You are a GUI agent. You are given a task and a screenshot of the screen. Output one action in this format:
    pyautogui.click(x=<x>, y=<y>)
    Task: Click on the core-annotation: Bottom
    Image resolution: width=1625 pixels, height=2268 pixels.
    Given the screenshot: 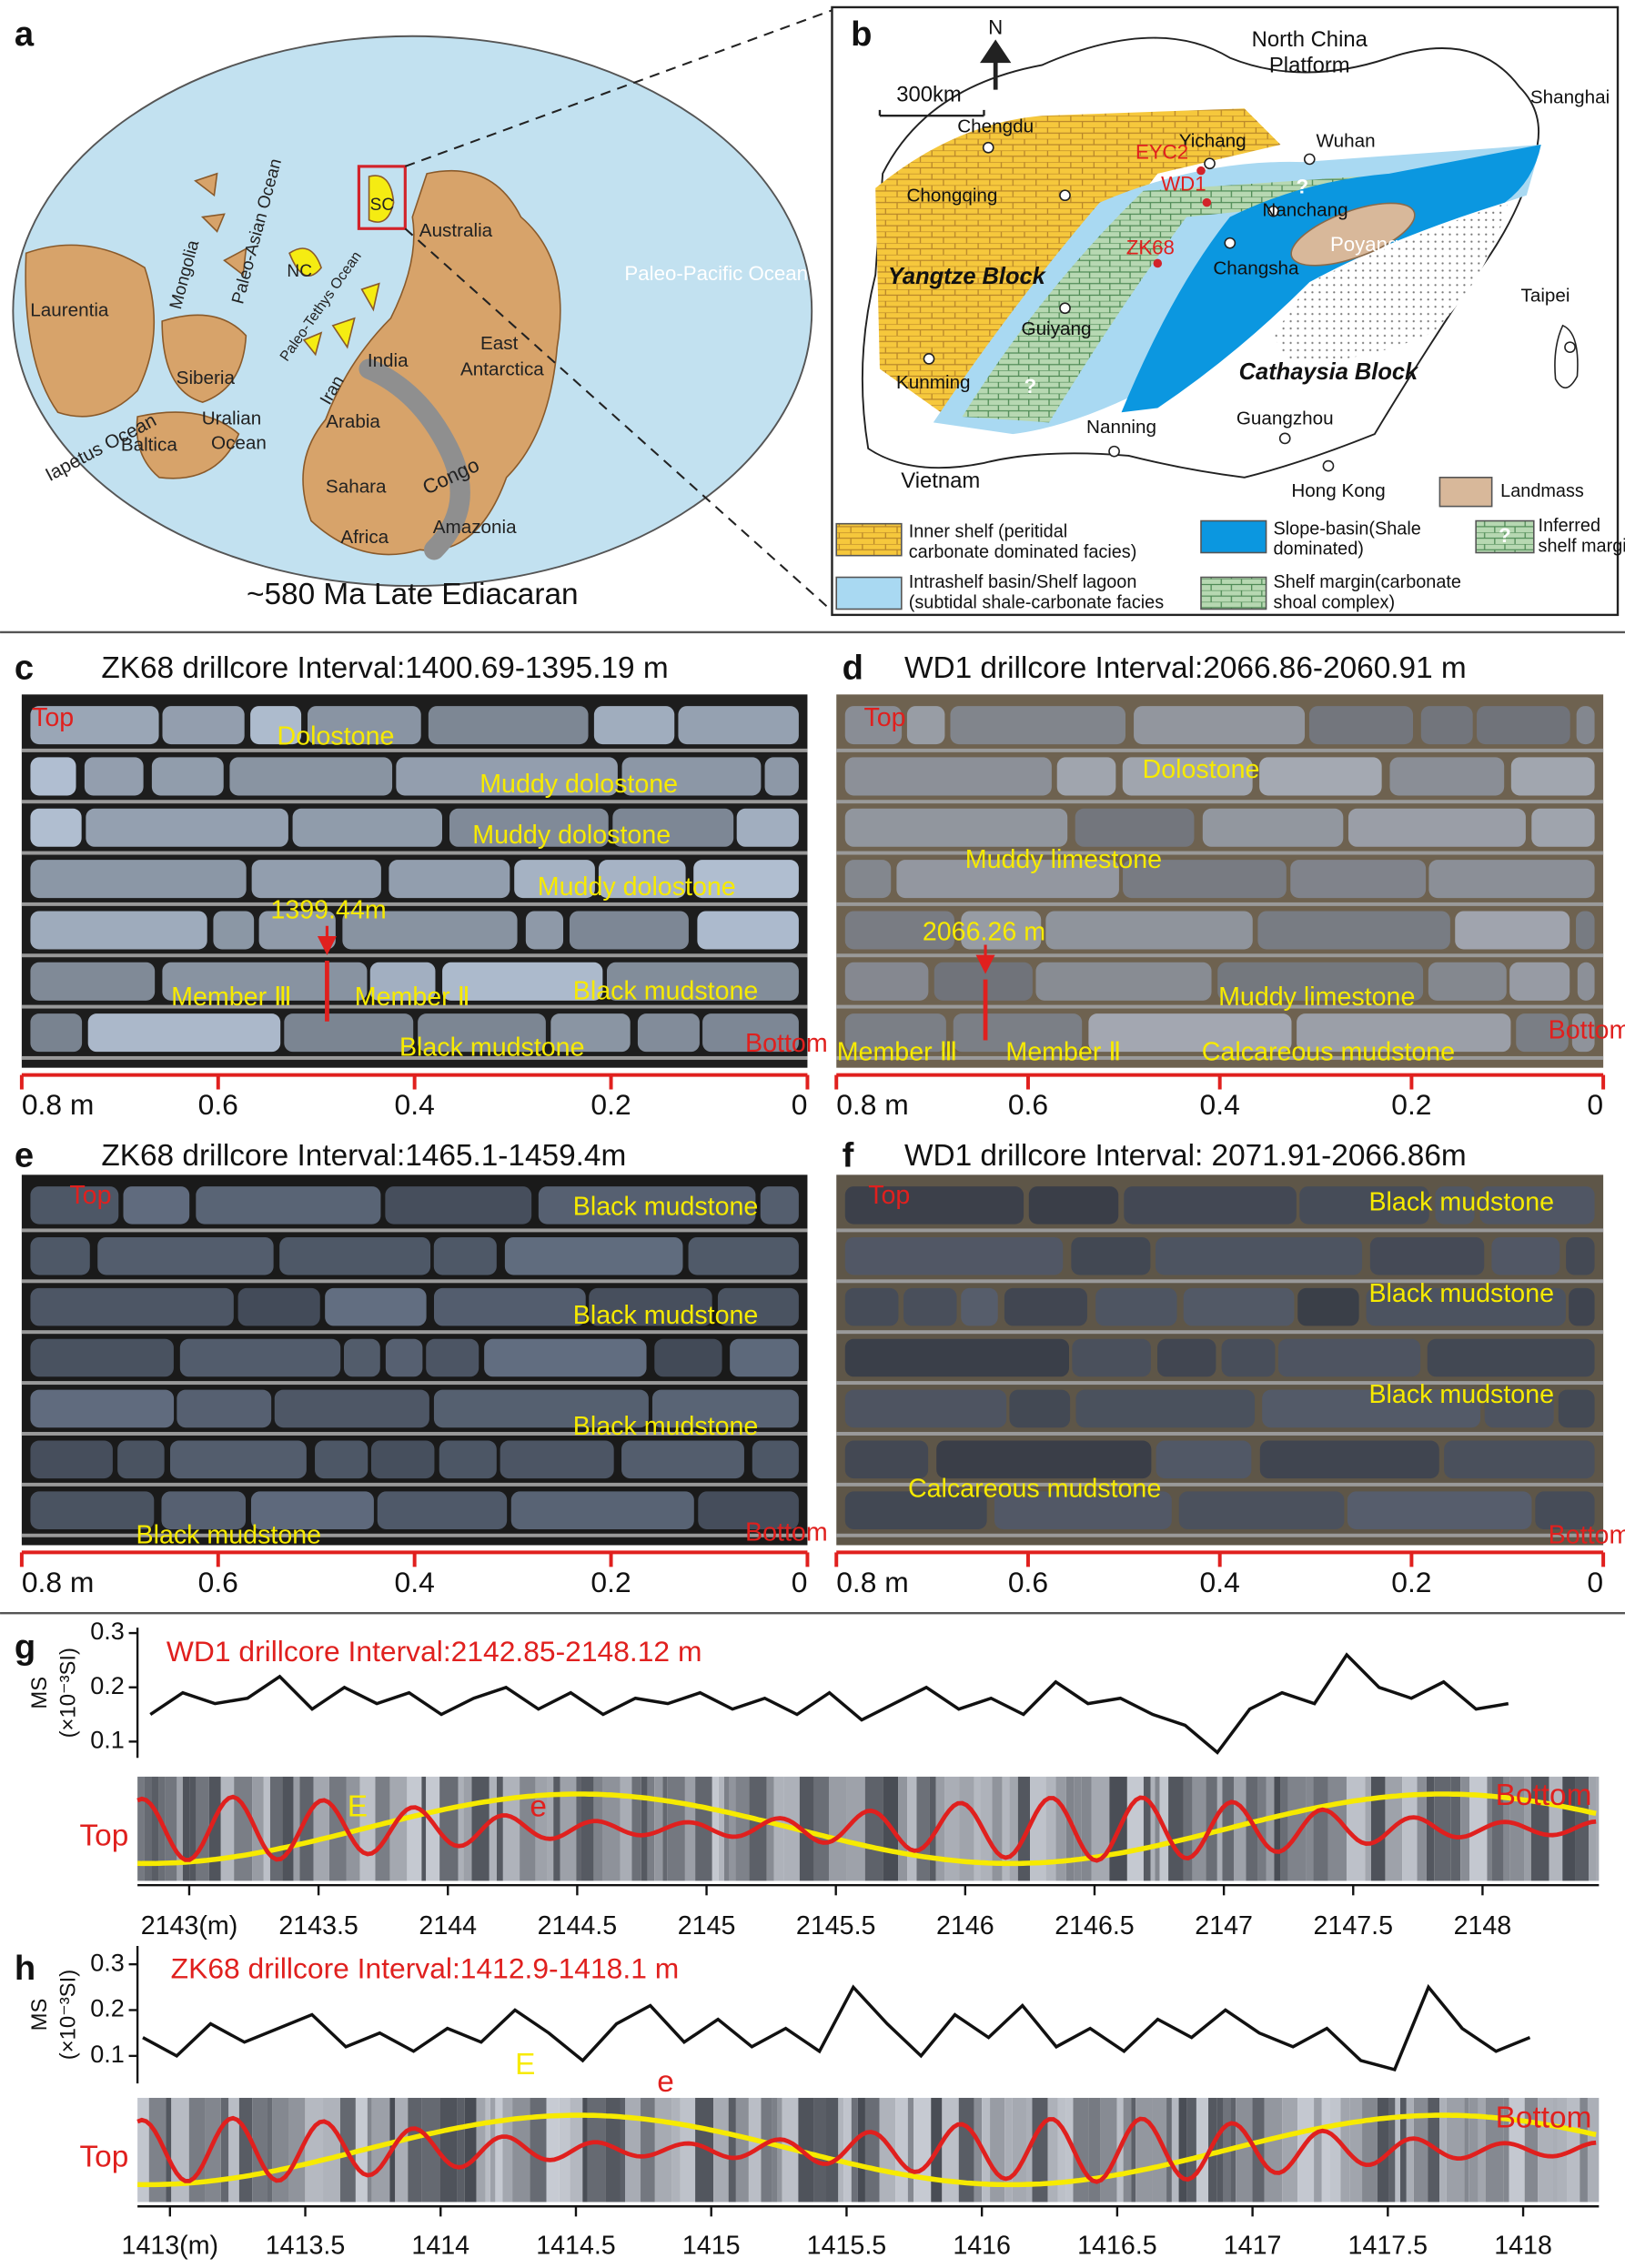 What is the action you would take?
    pyautogui.click(x=1587, y=1534)
    